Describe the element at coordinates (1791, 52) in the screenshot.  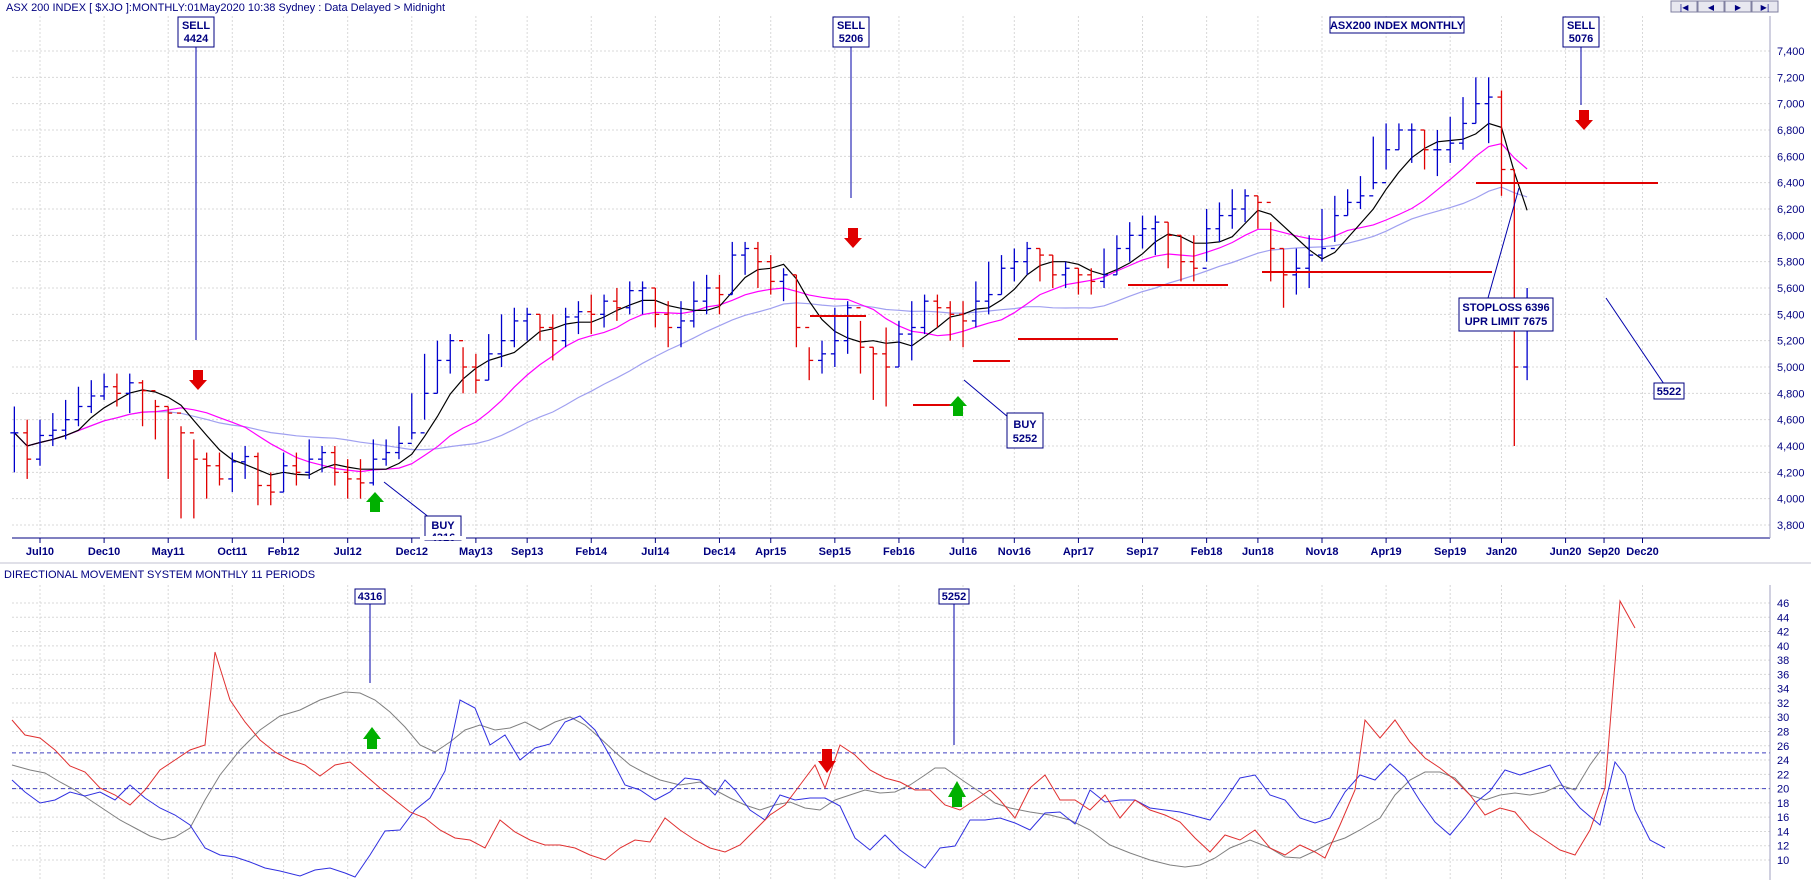
I see `price-y-tick: 7,400` at that location.